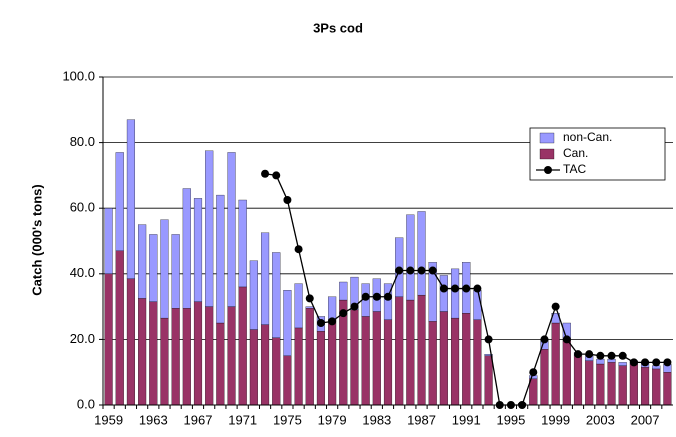 The height and width of the screenshot is (437, 676). I want to click on legend-label: non-Can., so click(587, 137).